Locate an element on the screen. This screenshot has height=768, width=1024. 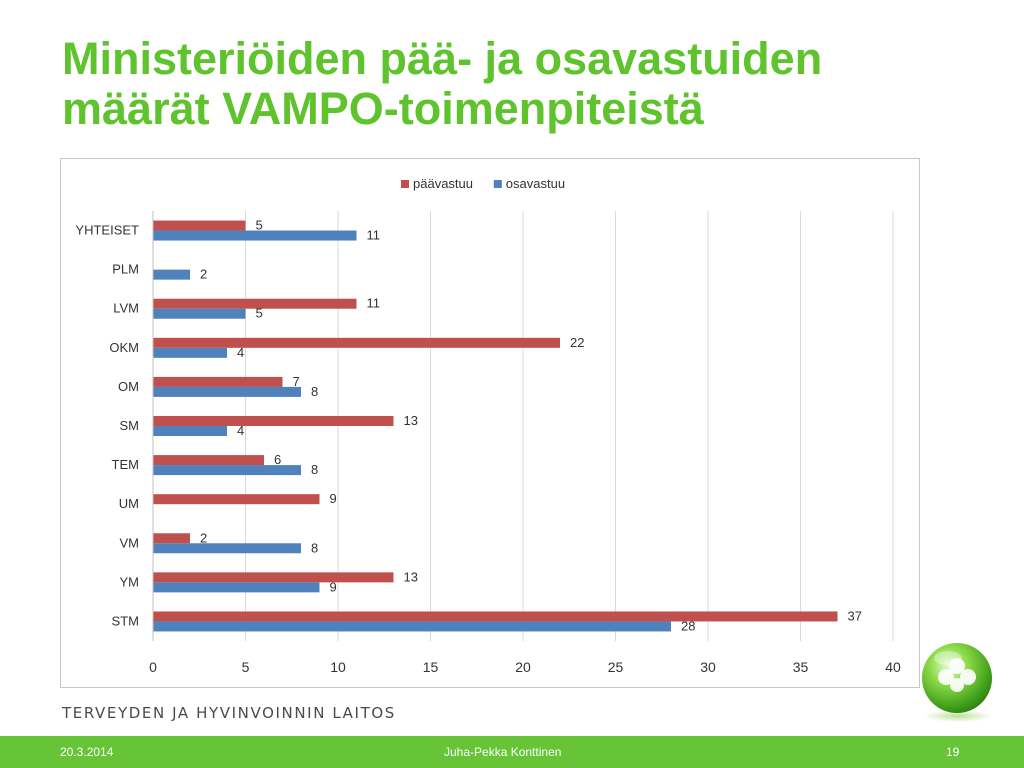
x-tick-label: 25 is located at coordinates (616, 667).